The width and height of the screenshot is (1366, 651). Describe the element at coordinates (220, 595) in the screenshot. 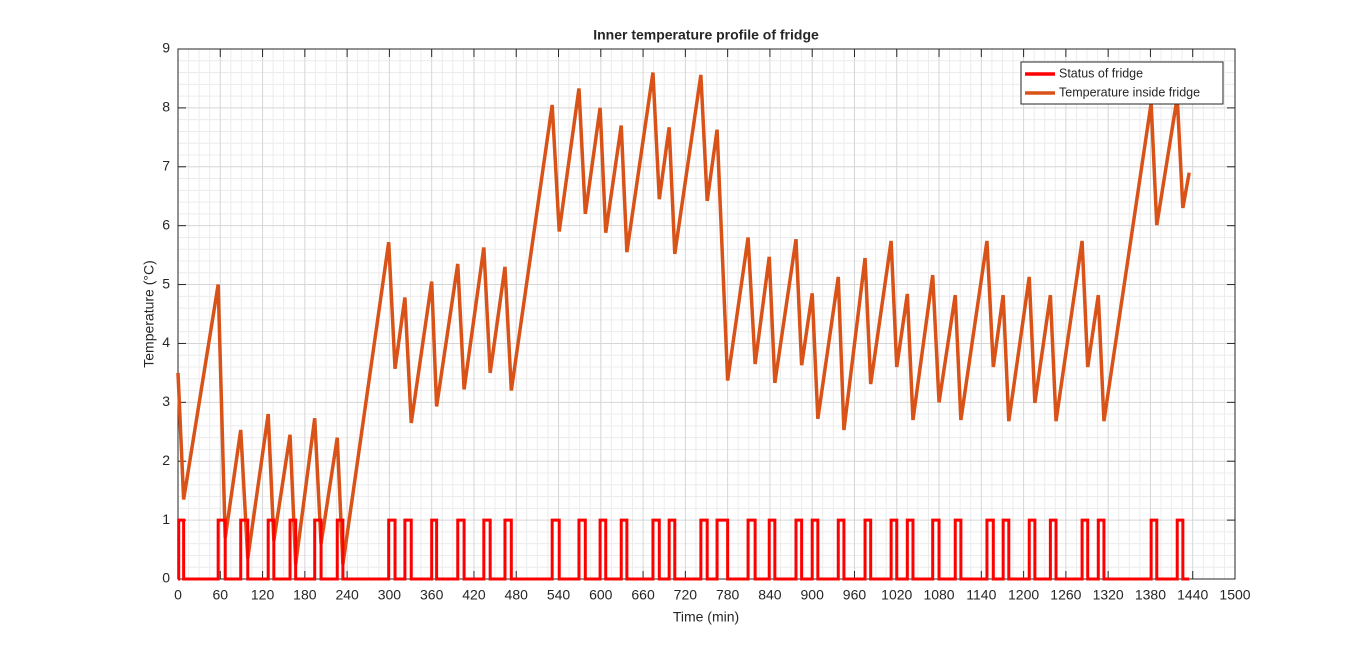

I see `x-tick-label: 60` at that location.